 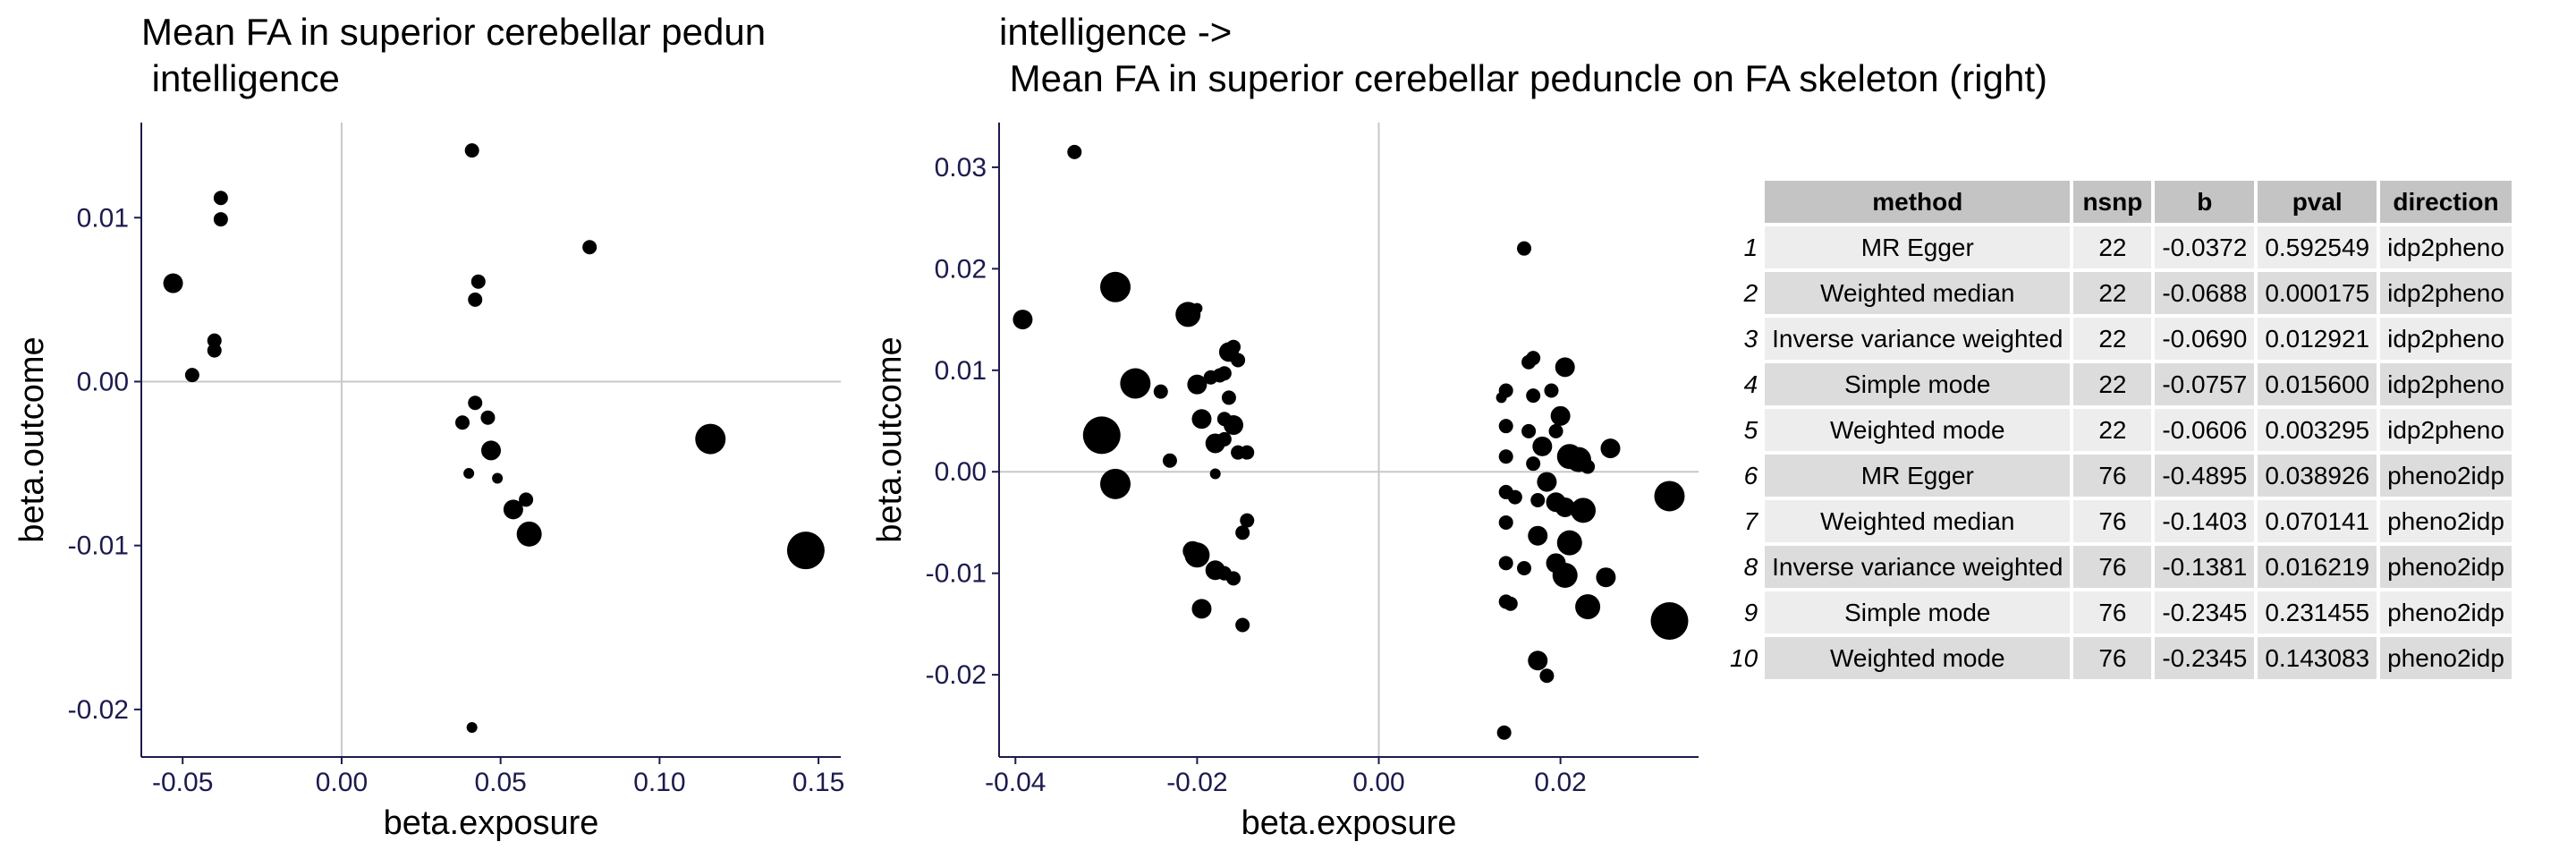 I want to click on table-row: 1 MR Egger 22 -0.0372 0.592549 idp2pheno, so click(x=2121, y=247).